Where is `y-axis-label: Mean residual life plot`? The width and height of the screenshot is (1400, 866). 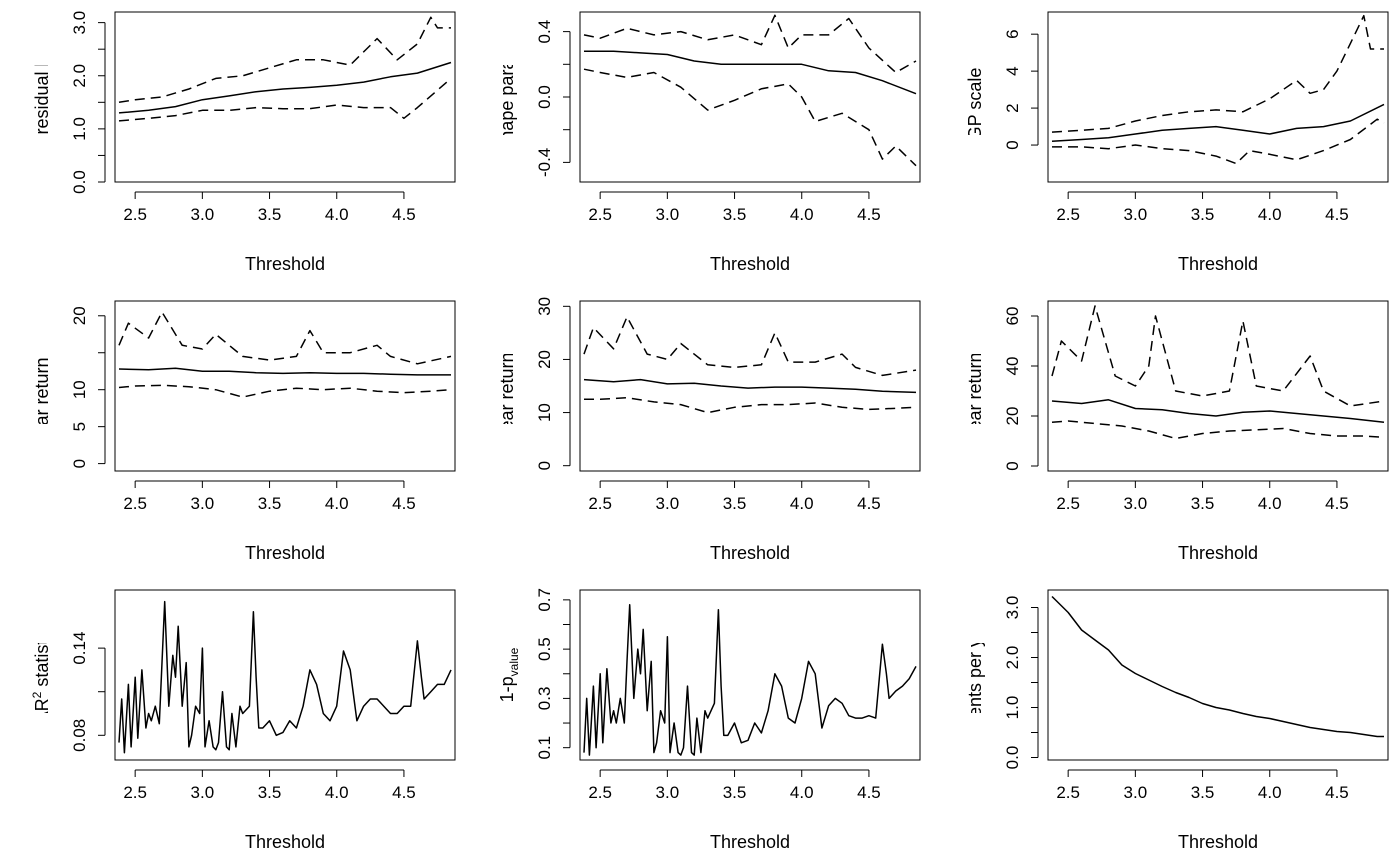
y-axis-label: Mean residual life plot is located at coordinates (42, 96).